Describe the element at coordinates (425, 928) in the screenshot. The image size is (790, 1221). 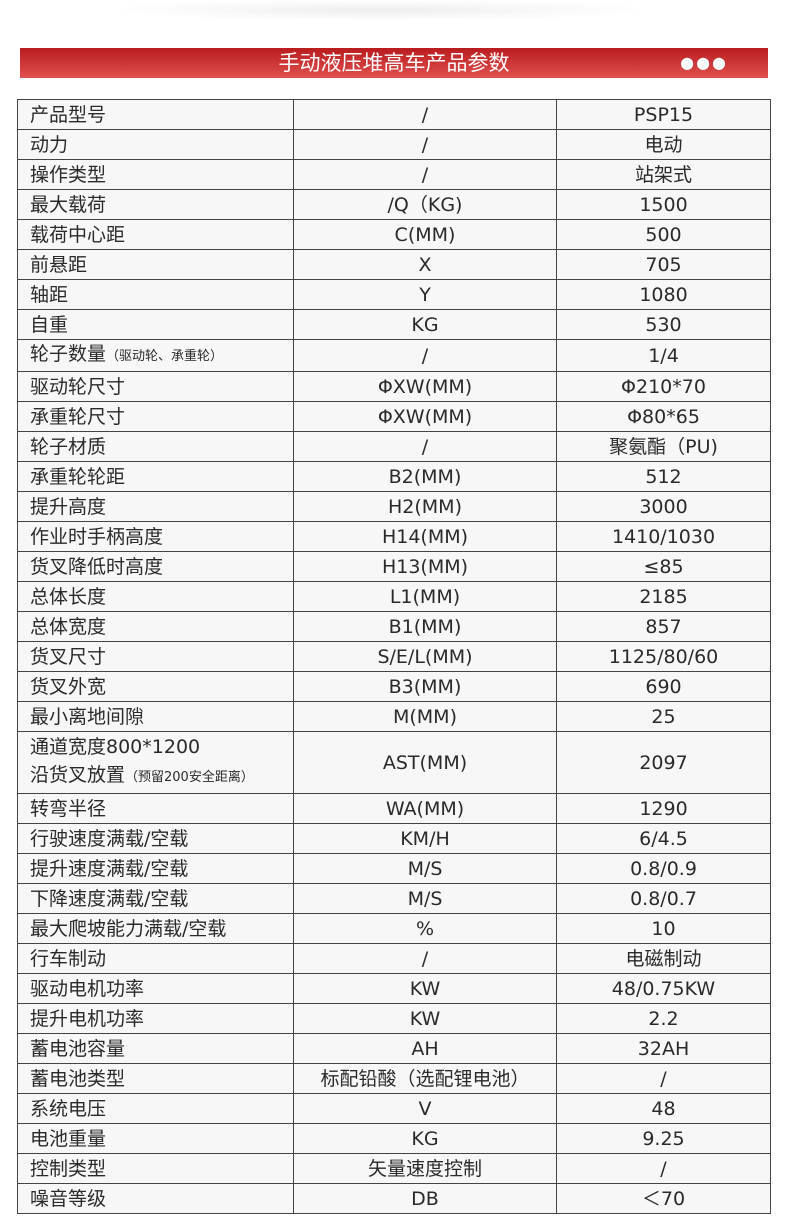
I see `param-unit: %` at that location.